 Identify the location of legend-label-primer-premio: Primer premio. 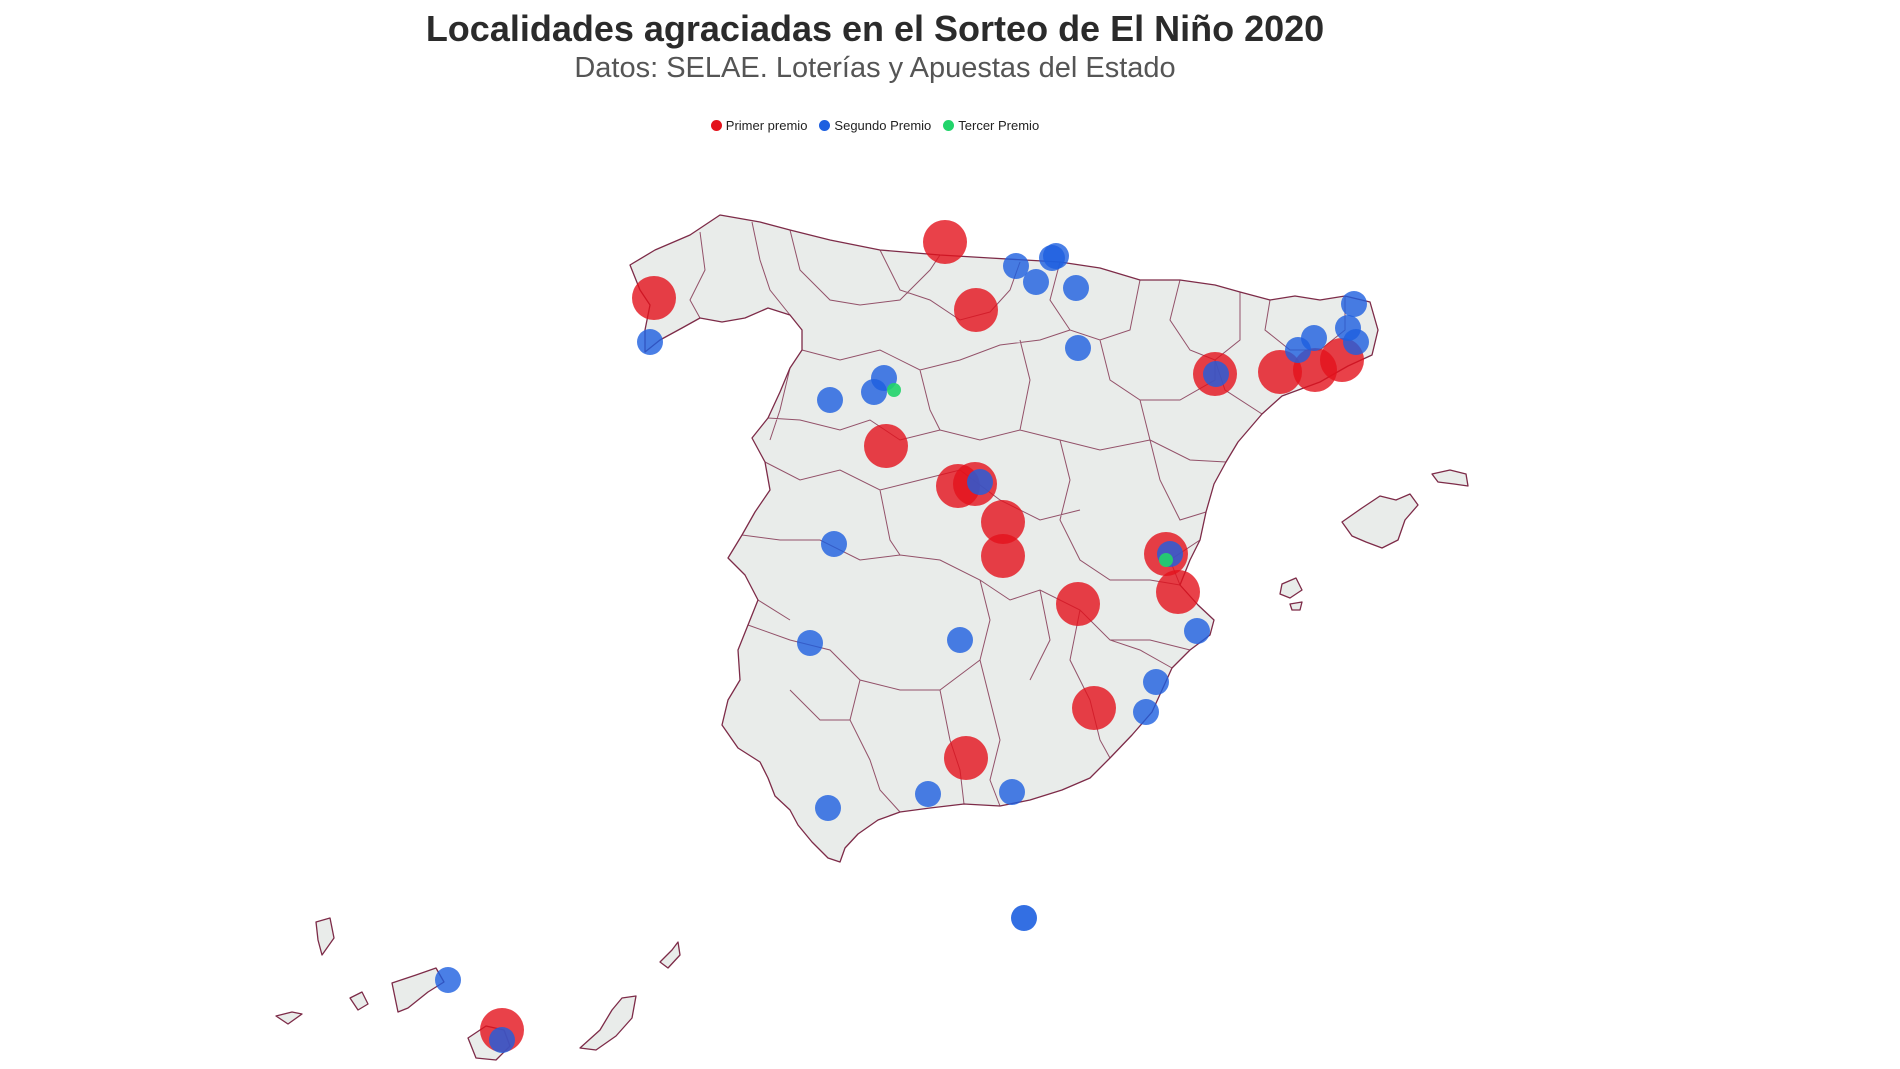
(766, 125).